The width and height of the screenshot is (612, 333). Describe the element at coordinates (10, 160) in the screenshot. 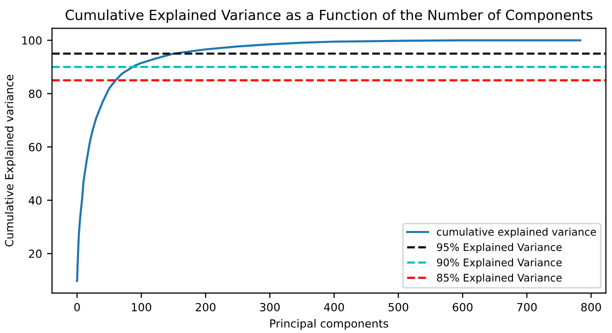

I see `y-axis-title: Cumulative Explained variance` at that location.